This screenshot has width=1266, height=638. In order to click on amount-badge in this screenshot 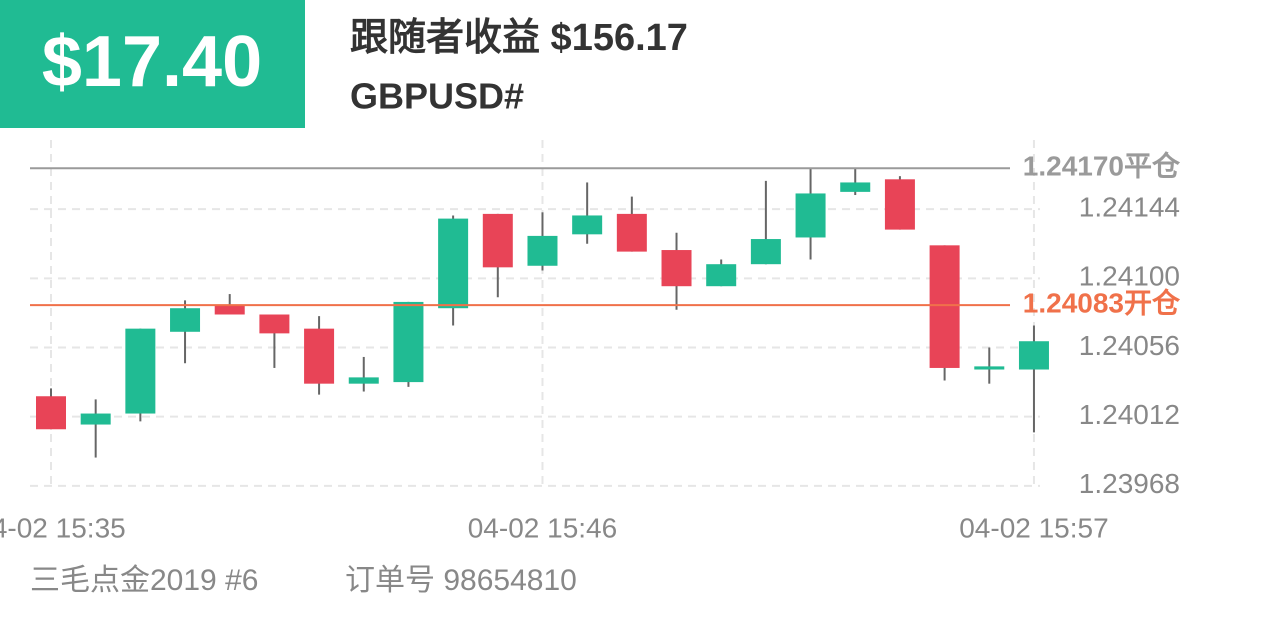, I will do `click(152, 64)`.